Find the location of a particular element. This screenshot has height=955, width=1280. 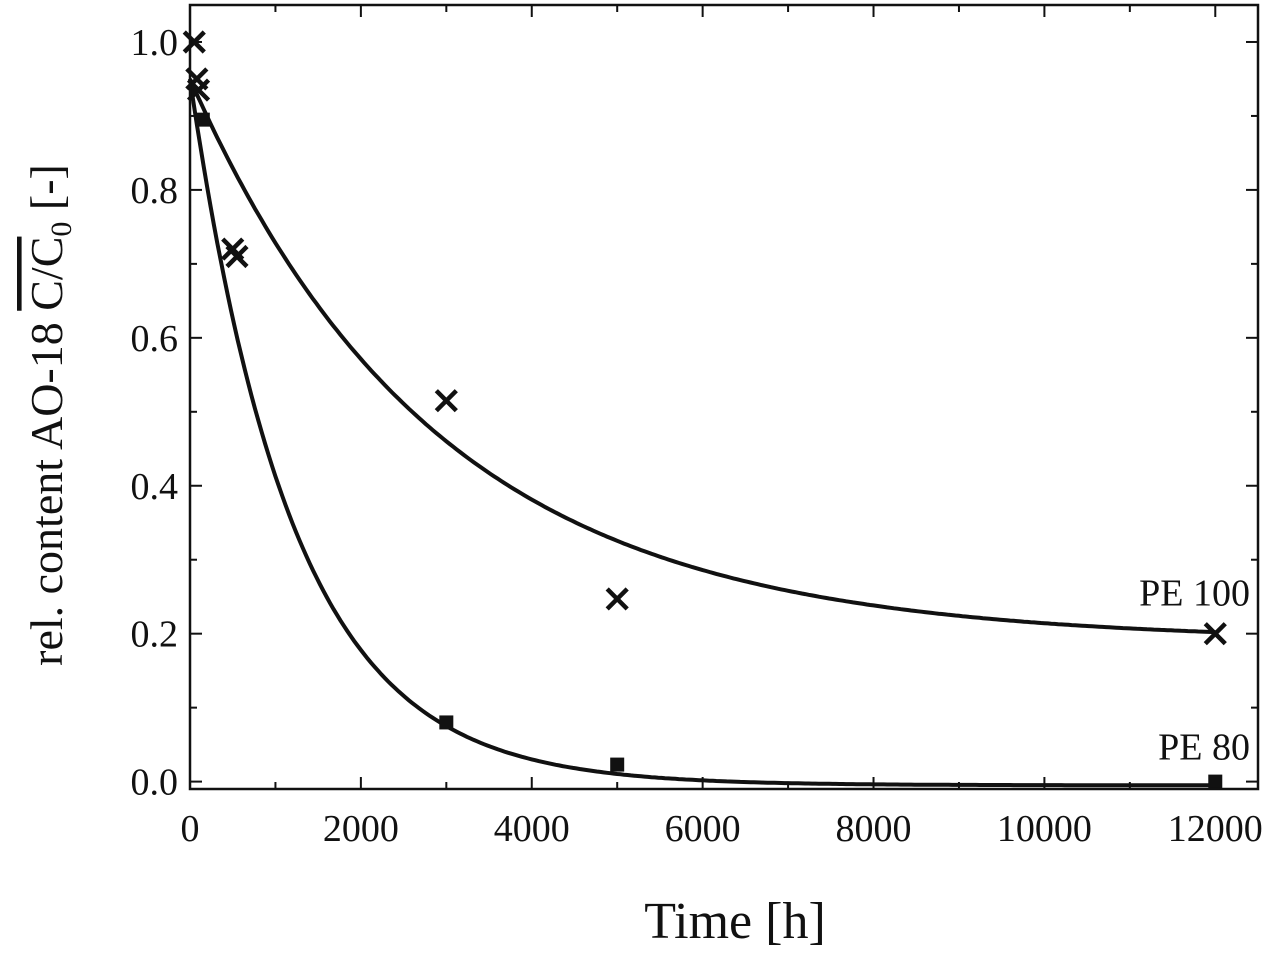

y-tick-label: 0.0 is located at coordinates (155, 783).